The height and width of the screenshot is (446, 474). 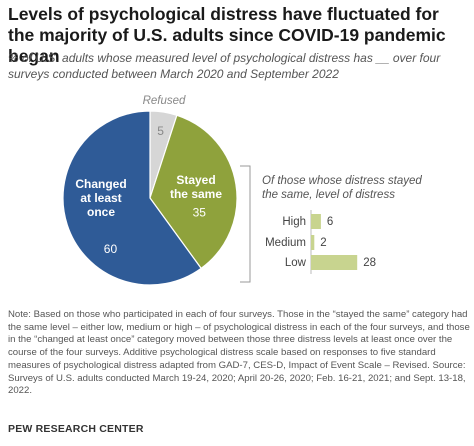 What do you see at coordinates (195, 180) in the screenshot?
I see `pie-label-stayed-the-same: Stayed` at bounding box center [195, 180].